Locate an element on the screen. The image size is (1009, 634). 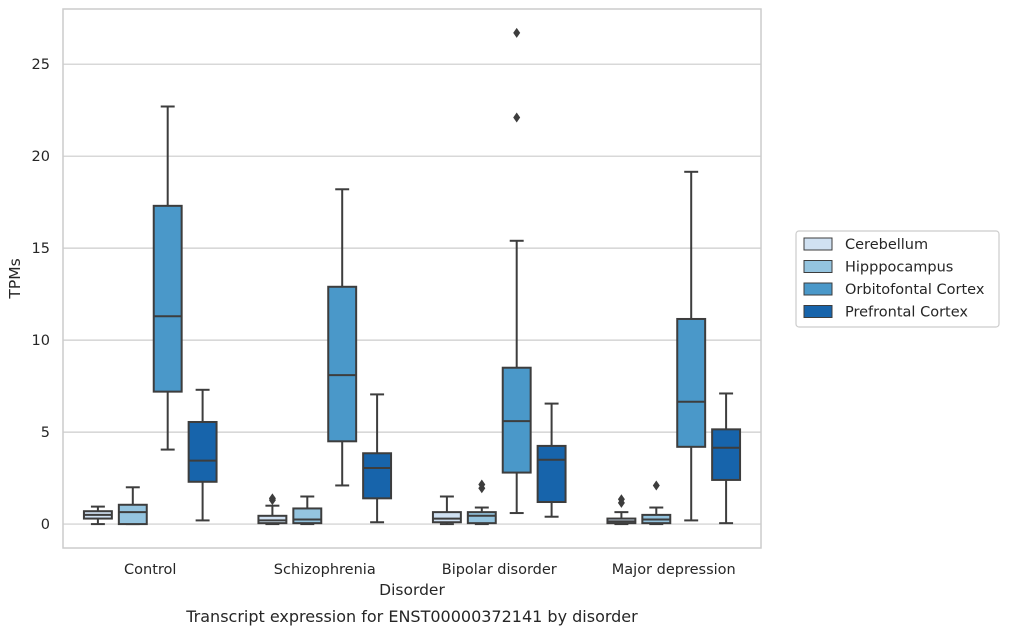
legend-box is located at coordinates (897, 279).